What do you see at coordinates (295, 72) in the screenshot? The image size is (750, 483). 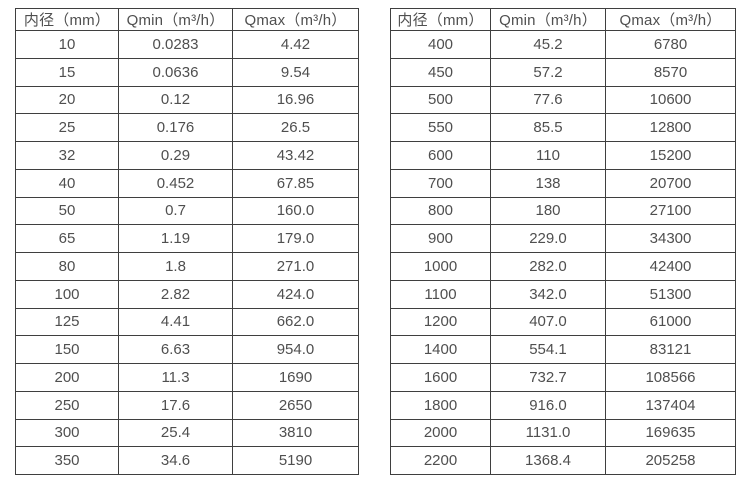 I see `qmax-cell: 9.54` at bounding box center [295, 72].